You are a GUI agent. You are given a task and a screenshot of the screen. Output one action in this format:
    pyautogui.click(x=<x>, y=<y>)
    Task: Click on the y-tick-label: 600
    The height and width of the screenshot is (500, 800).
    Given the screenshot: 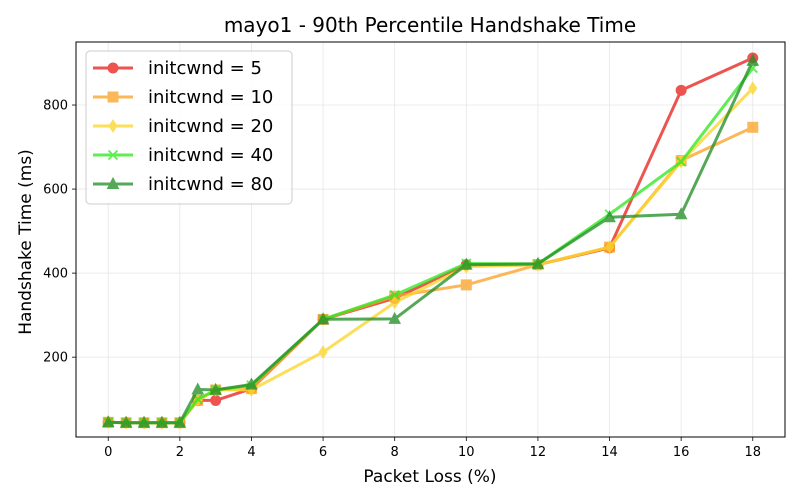 What is the action you would take?
    pyautogui.click(x=55, y=190)
    